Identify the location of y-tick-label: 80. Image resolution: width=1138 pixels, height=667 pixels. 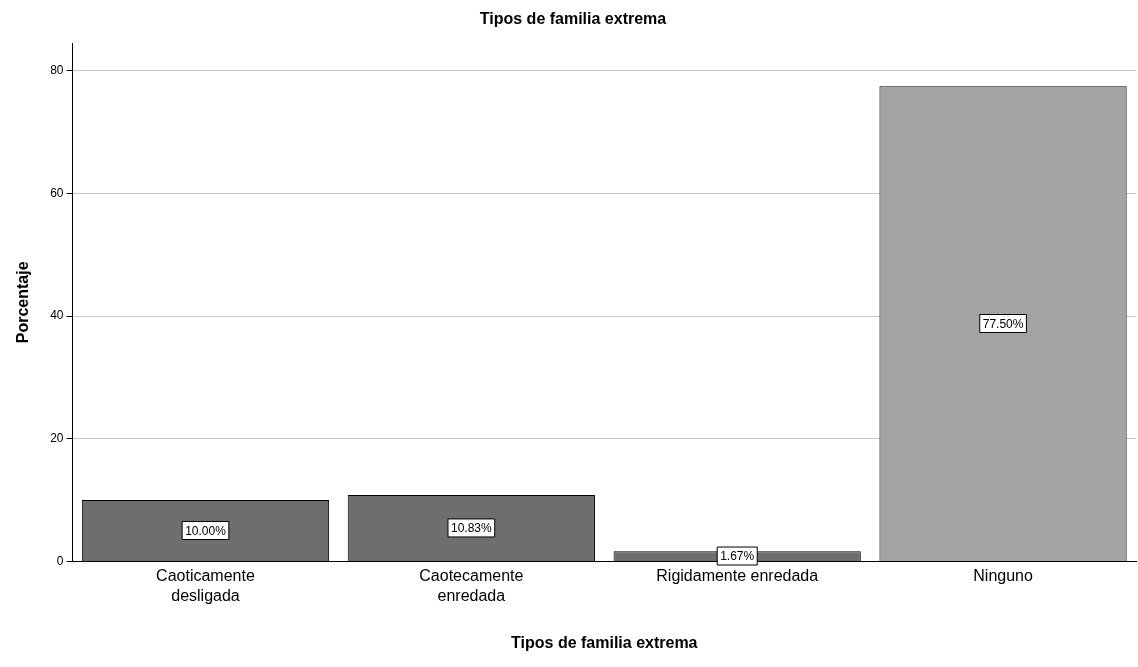
(57, 70).